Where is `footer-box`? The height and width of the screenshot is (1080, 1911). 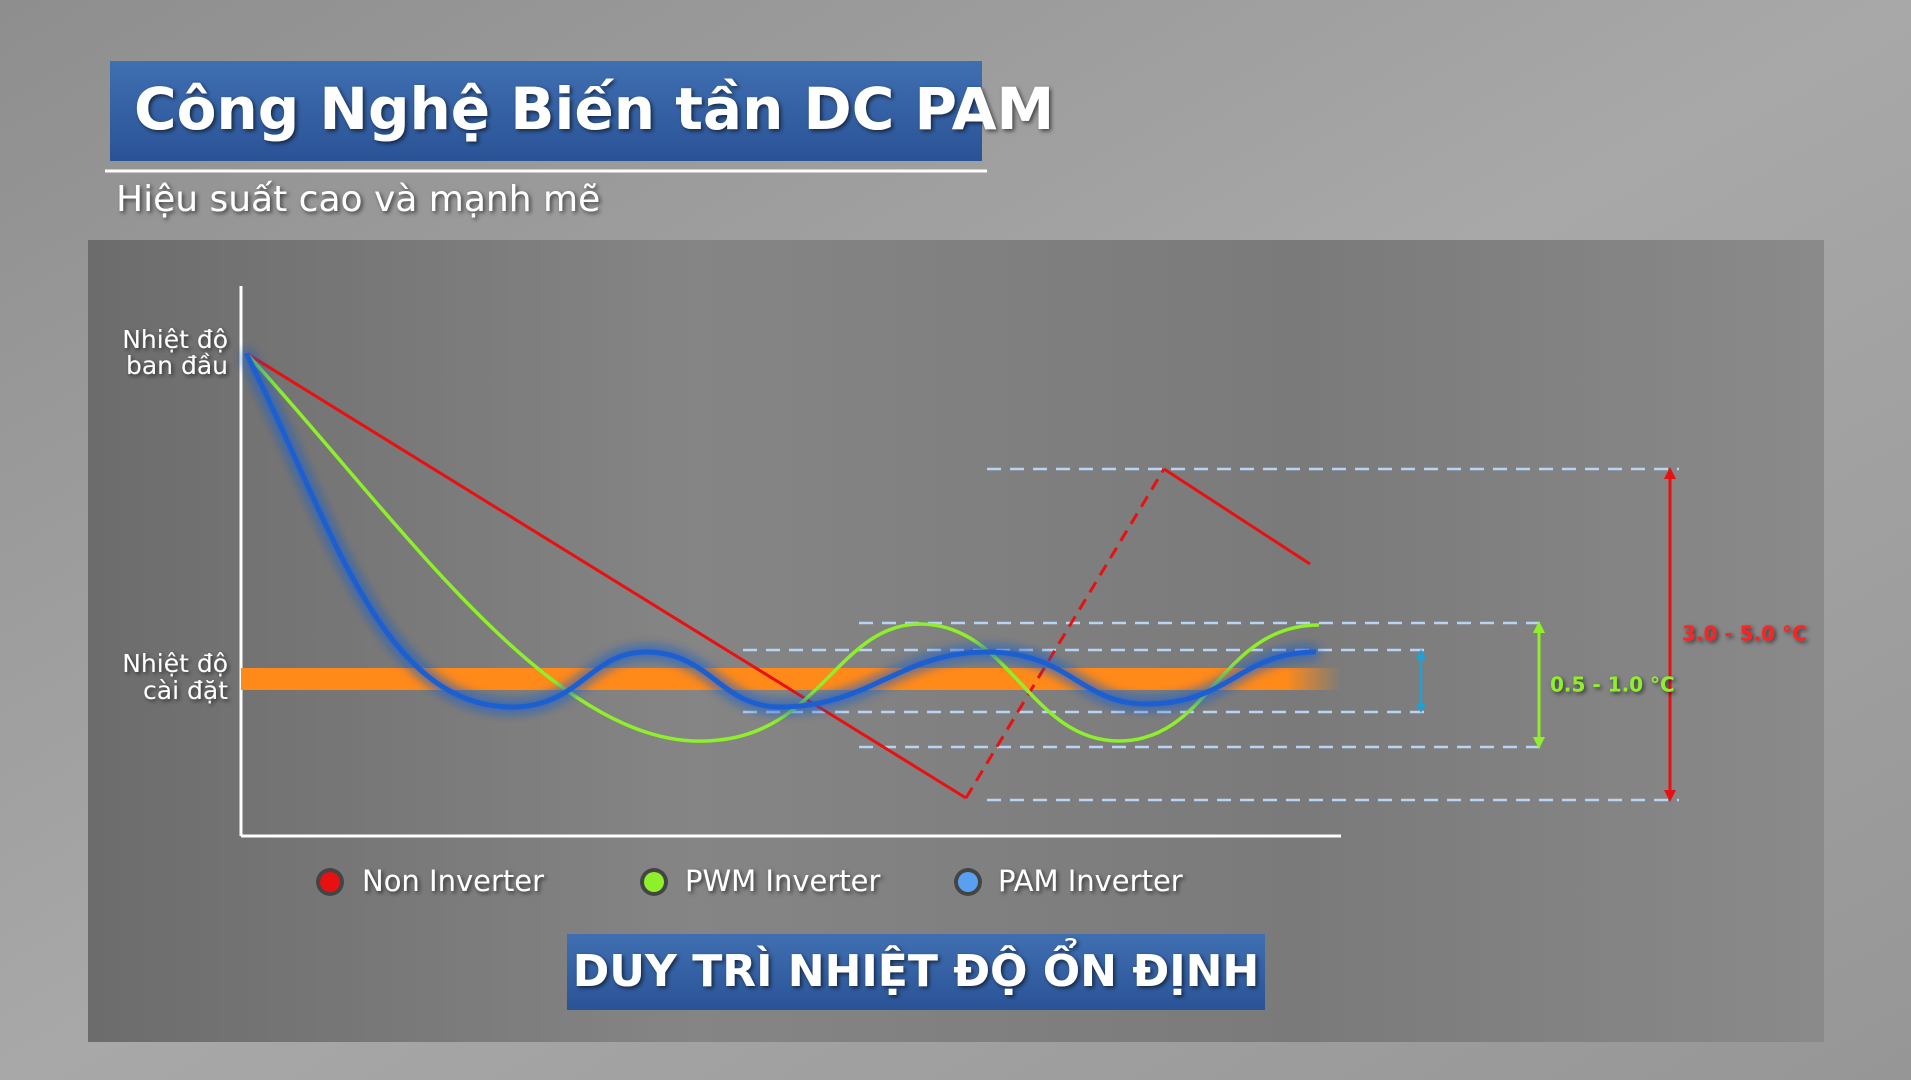
footer-box is located at coordinates (916, 972).